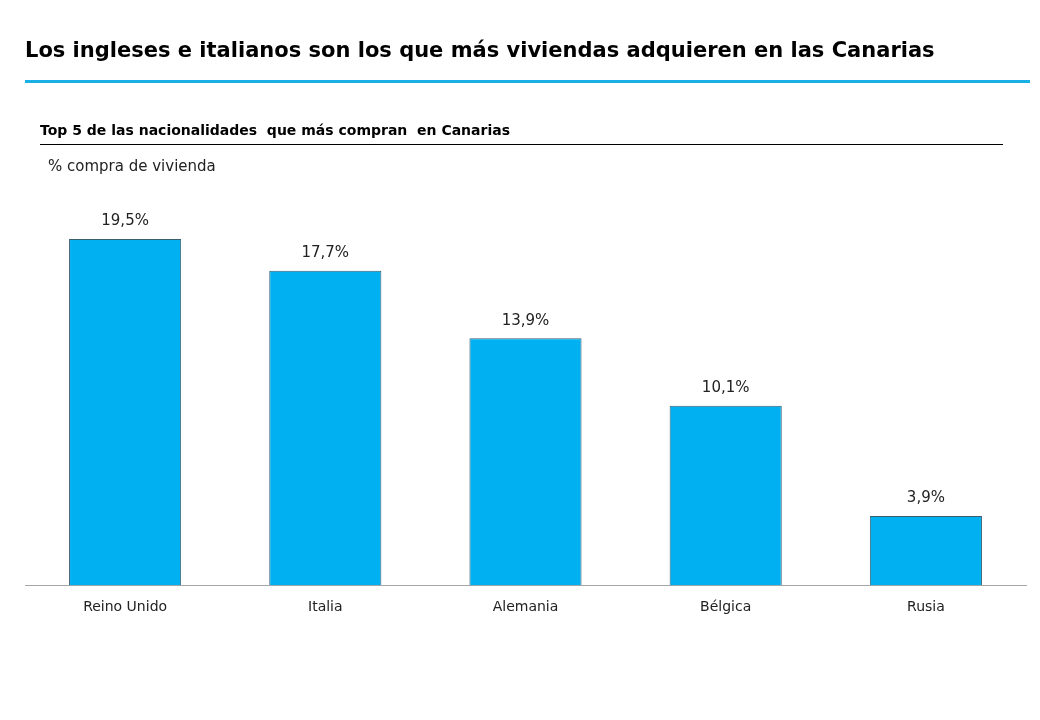 Image resolution: width=1040 pixels, height=720 pixels. Describe the element at coordinates (726, 606) in the screenshot. I see `x-tick-label: Bélgica` at that location.